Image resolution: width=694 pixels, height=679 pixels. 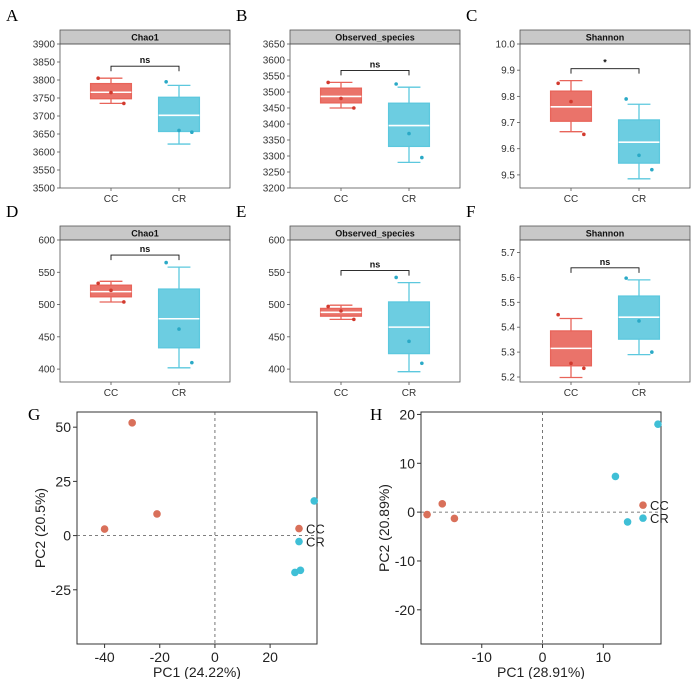 I want to click on y-tick-label: 3450, so click(x=274, y=109).